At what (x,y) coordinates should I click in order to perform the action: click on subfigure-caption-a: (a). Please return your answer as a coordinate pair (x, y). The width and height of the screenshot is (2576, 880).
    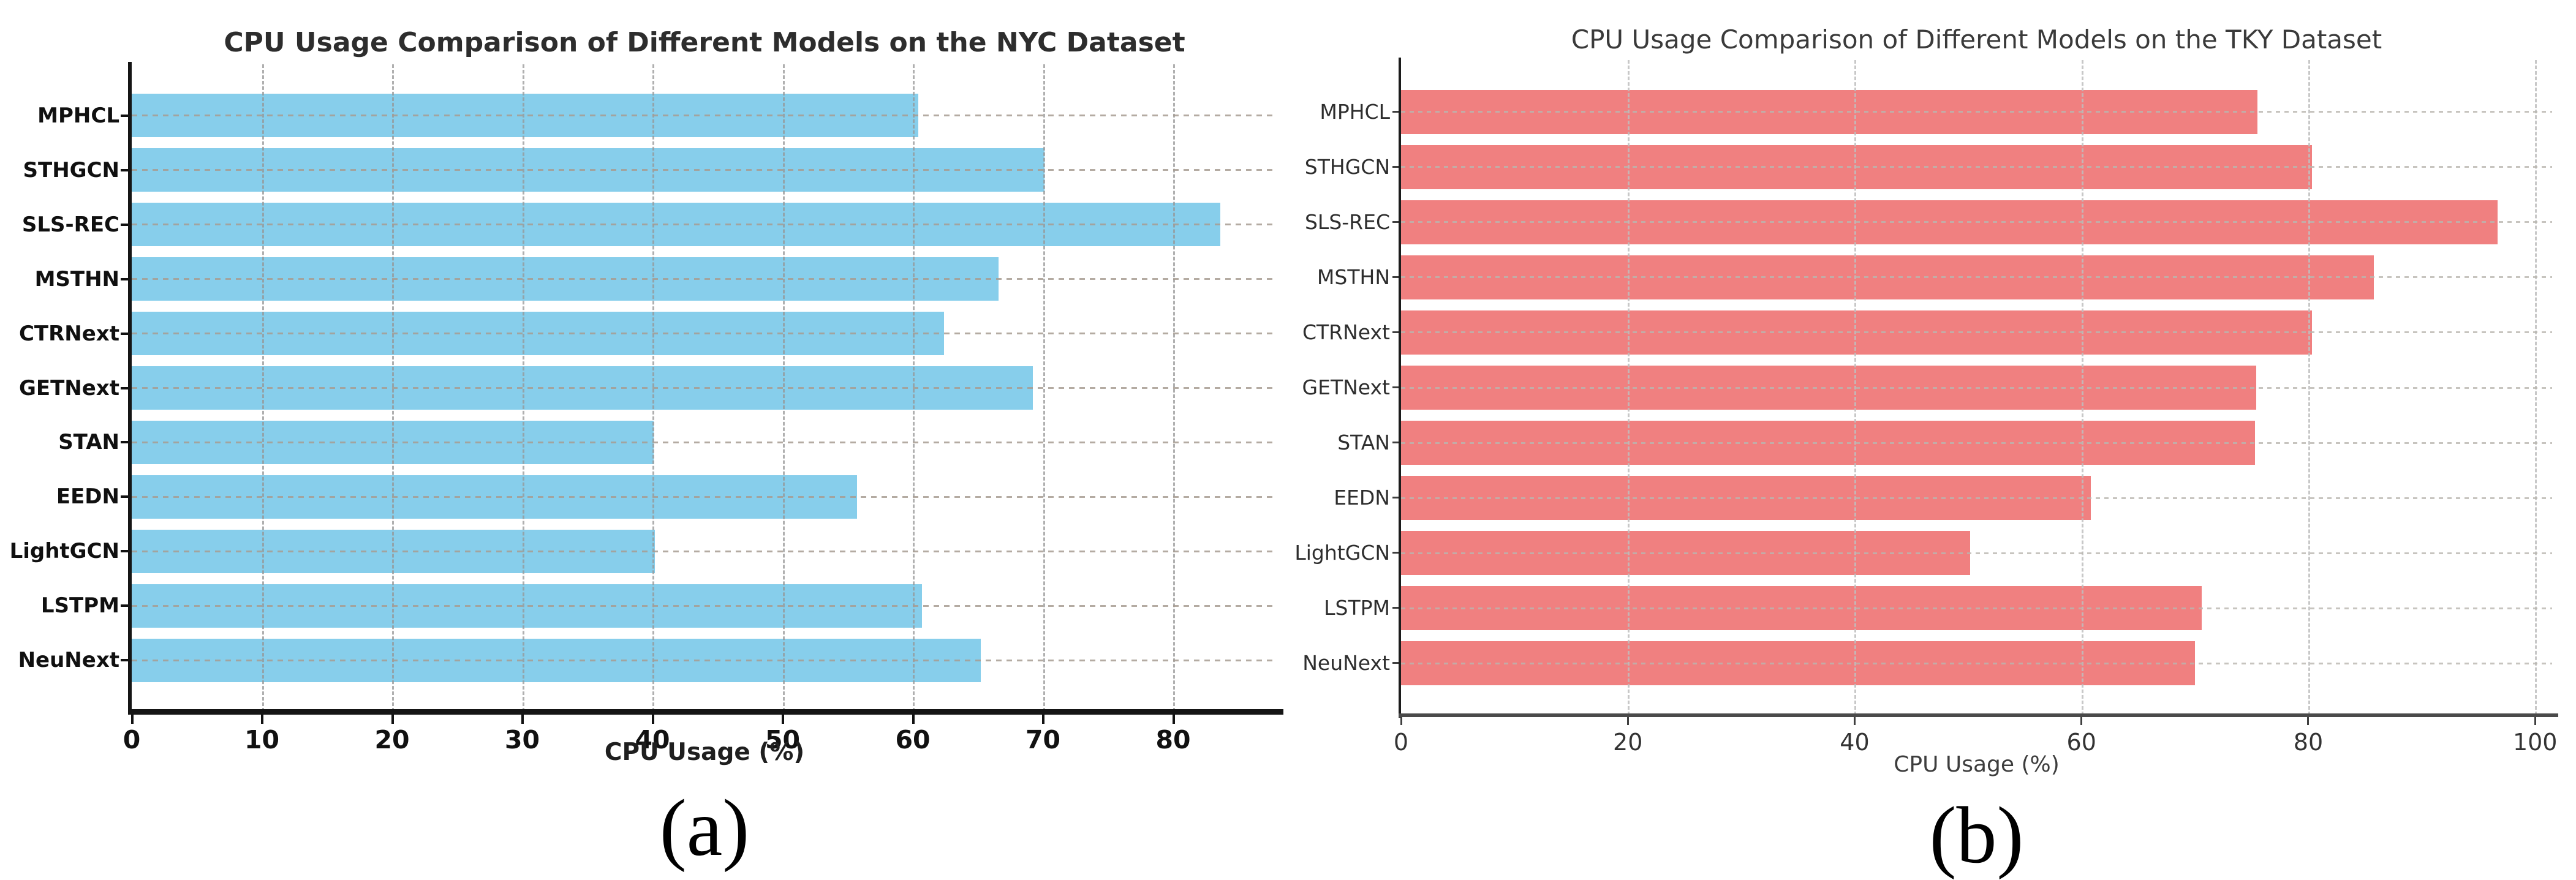
    Looking at the image, I should click on (704, 828).